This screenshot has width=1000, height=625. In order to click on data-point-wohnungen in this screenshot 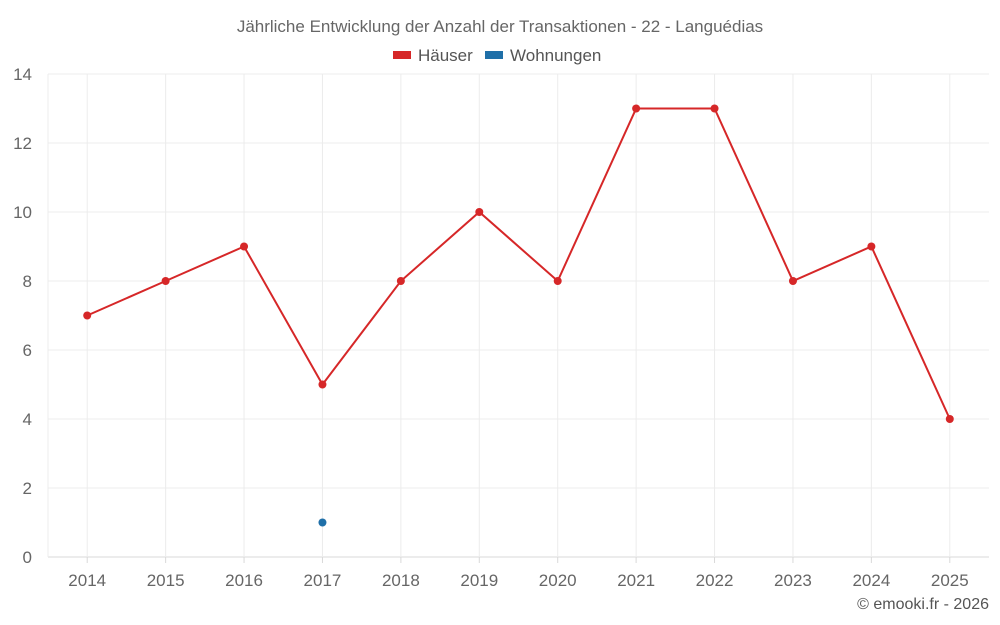, I will do `click(322, 522)`.